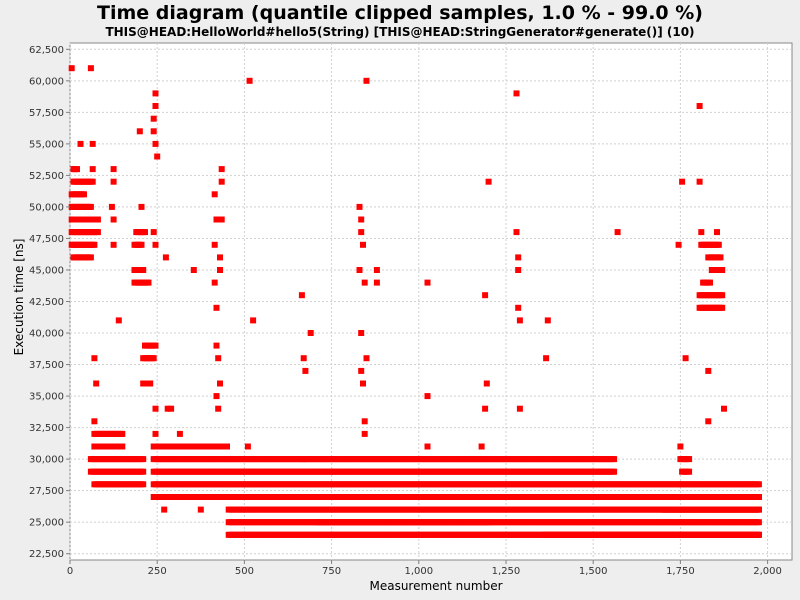  Describe the element at coordinates (767, 571) in the screenshot. I see `x-tick-label: 2,000` at that location.